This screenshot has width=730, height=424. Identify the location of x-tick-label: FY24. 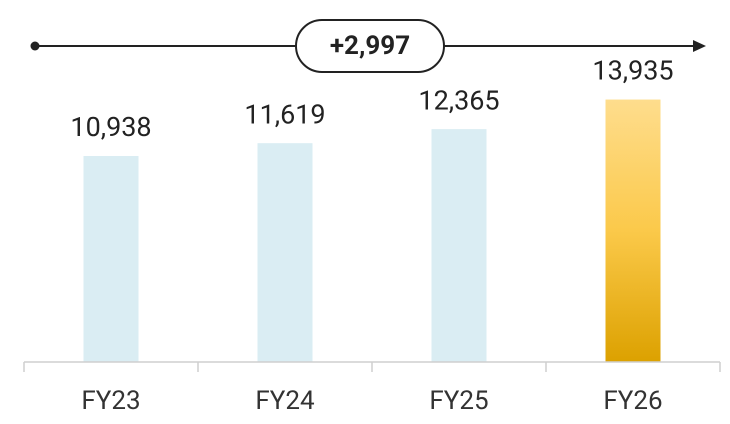
(285, 401).